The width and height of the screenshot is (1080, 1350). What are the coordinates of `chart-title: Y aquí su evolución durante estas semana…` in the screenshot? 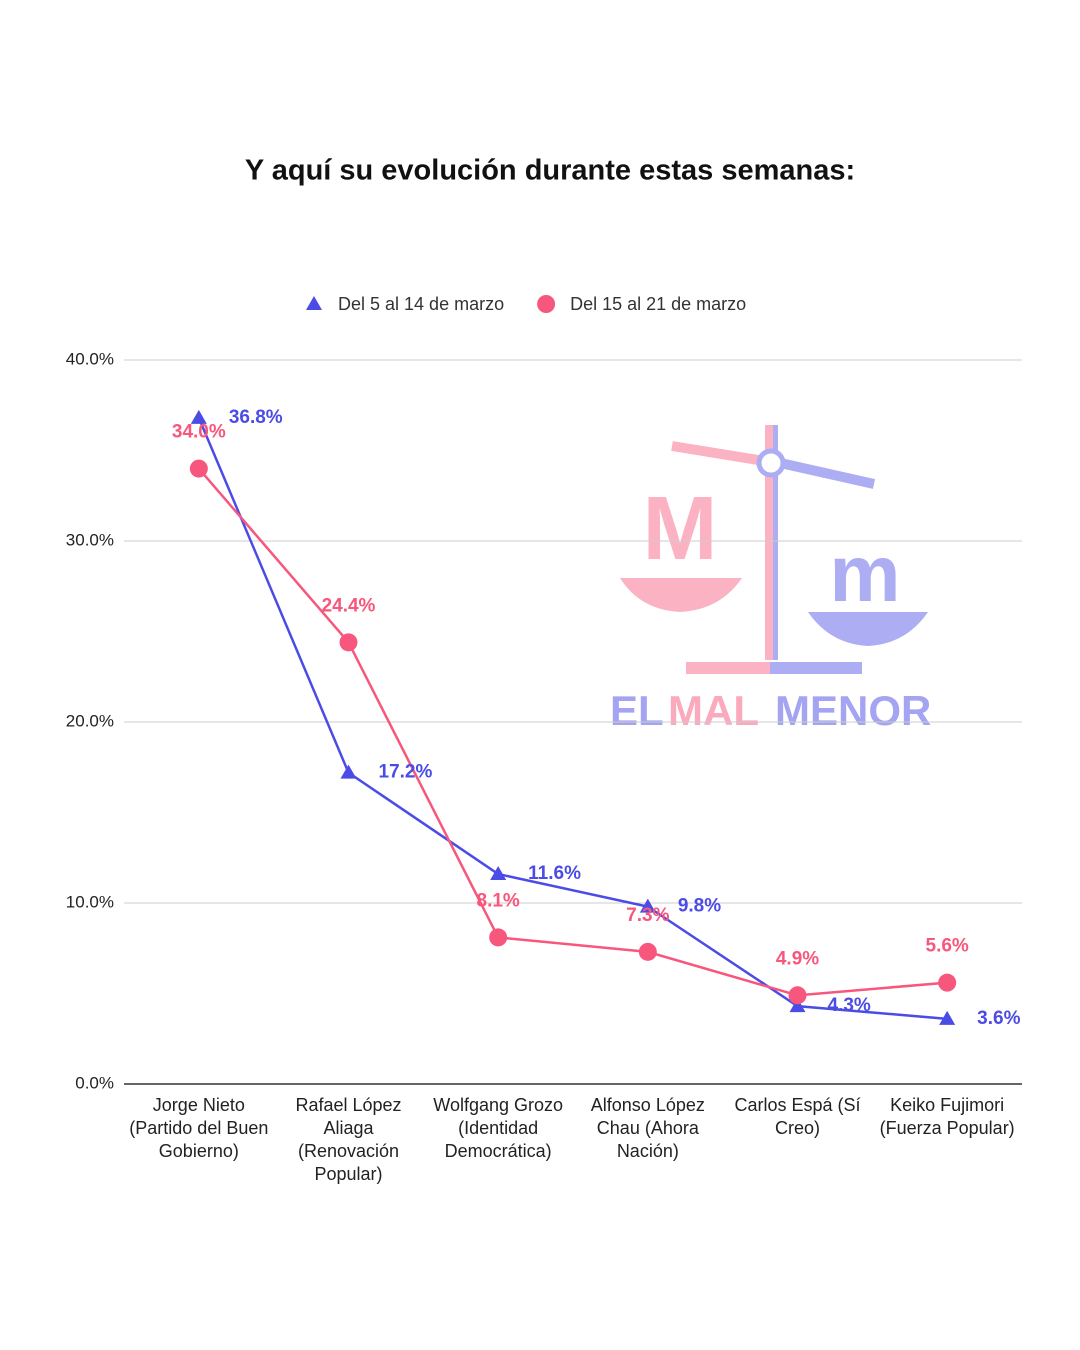 It's located at (550, 171).